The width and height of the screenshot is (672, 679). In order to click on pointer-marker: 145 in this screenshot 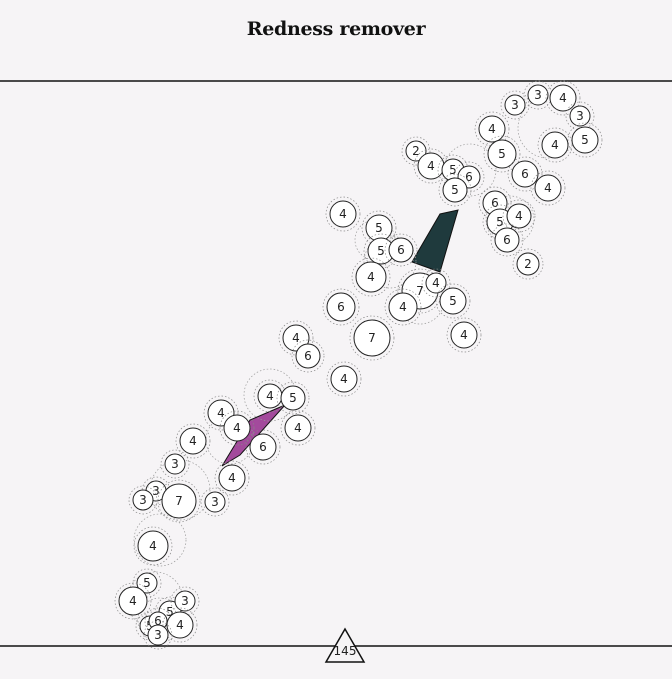, I will do `click(345, 645)`.